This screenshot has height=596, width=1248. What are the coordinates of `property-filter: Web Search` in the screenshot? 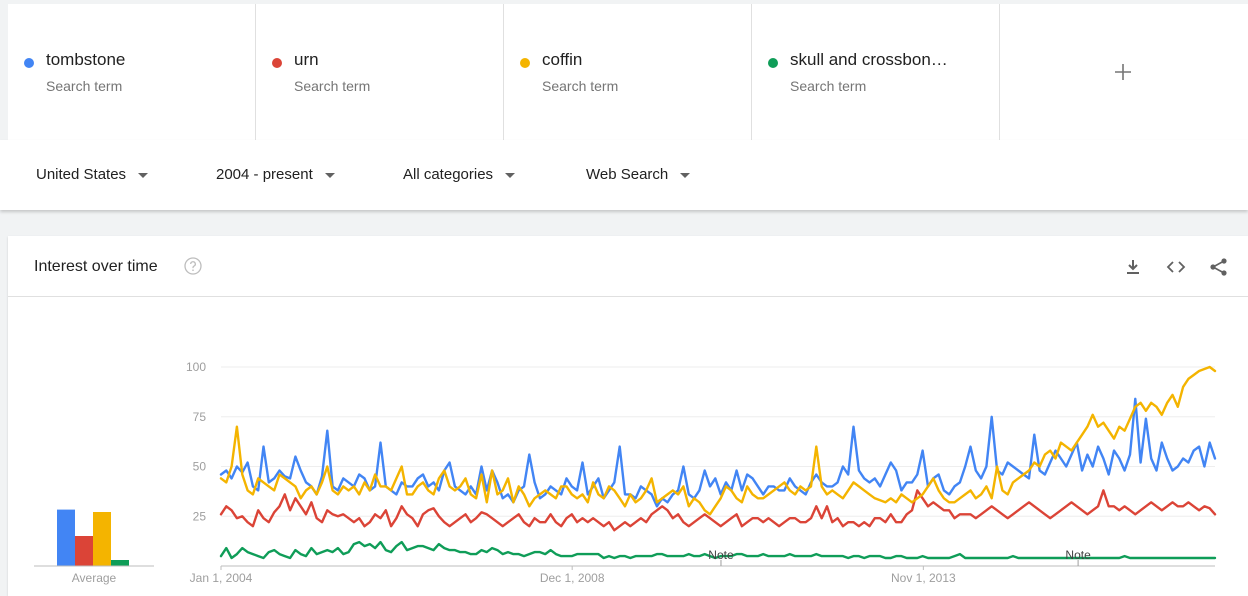 It's located at (638, 174).